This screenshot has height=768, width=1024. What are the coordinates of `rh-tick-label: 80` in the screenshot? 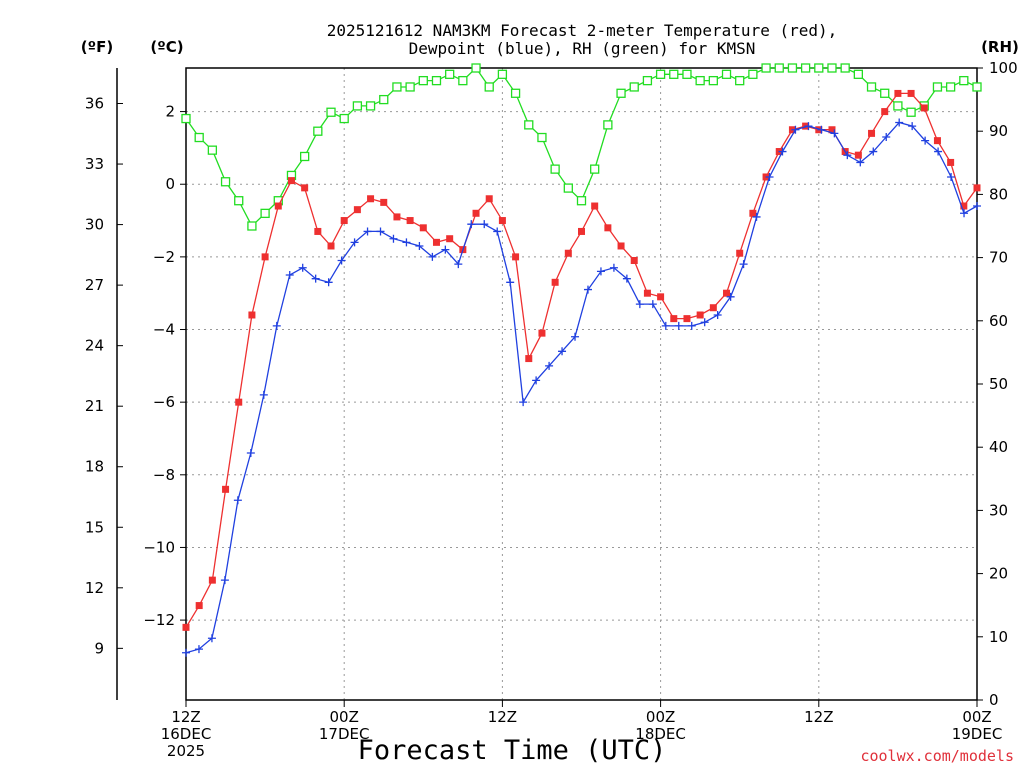 It's located at (998, 194).